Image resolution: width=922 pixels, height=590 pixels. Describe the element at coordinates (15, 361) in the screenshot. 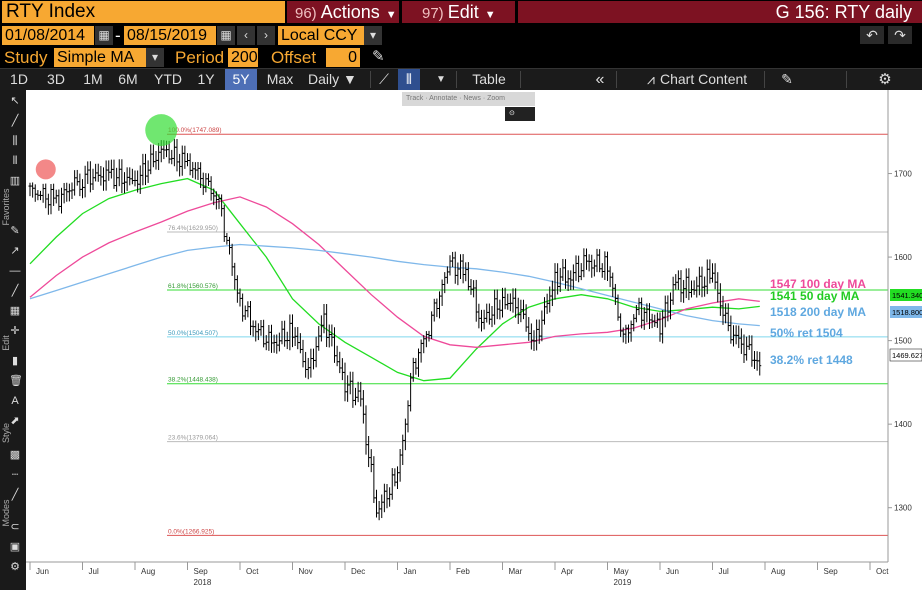

I see `eraser-icon: ▮` at that location.